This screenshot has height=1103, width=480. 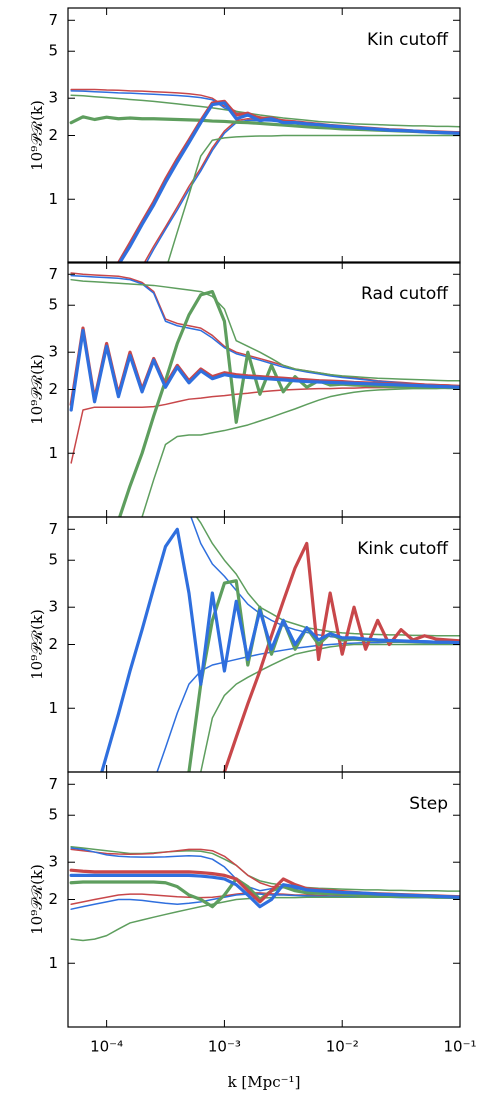 I want to click on x-tick-label: 10⁻², so click(x=342, y=1047).